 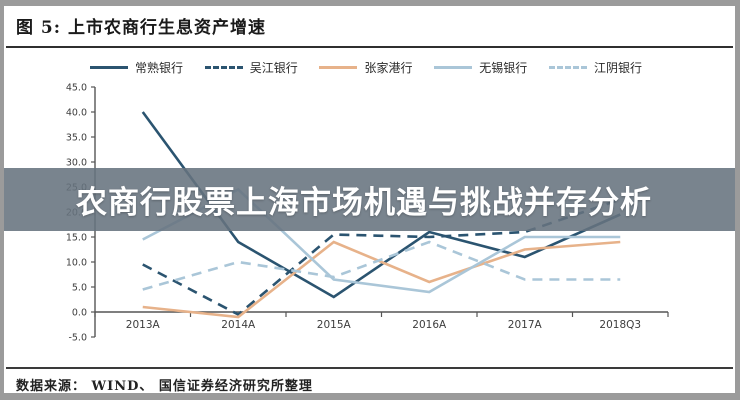 I want to click on x-tick-label: 2017A, so click(x=525, y=325).